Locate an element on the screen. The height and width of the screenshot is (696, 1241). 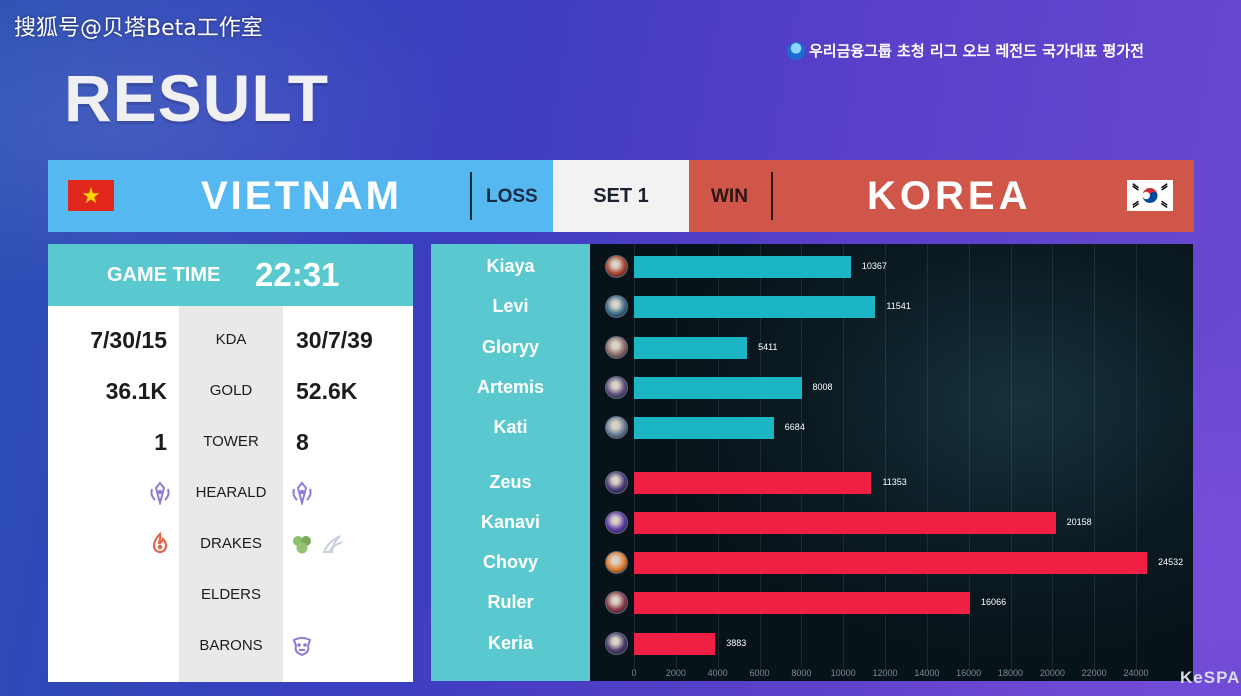
team-right-panel: WIN KOREA is located at coordinates (941, 196).